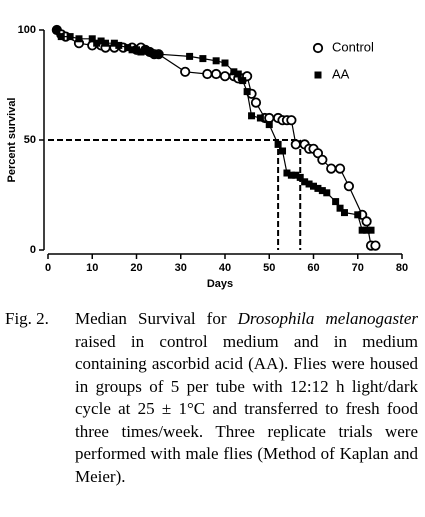 The image size is (425, 517). What do you see at coordinates (33, 250) in the screenshot?
I see `y-tick-label: 0` at bounding box center [33, 250].